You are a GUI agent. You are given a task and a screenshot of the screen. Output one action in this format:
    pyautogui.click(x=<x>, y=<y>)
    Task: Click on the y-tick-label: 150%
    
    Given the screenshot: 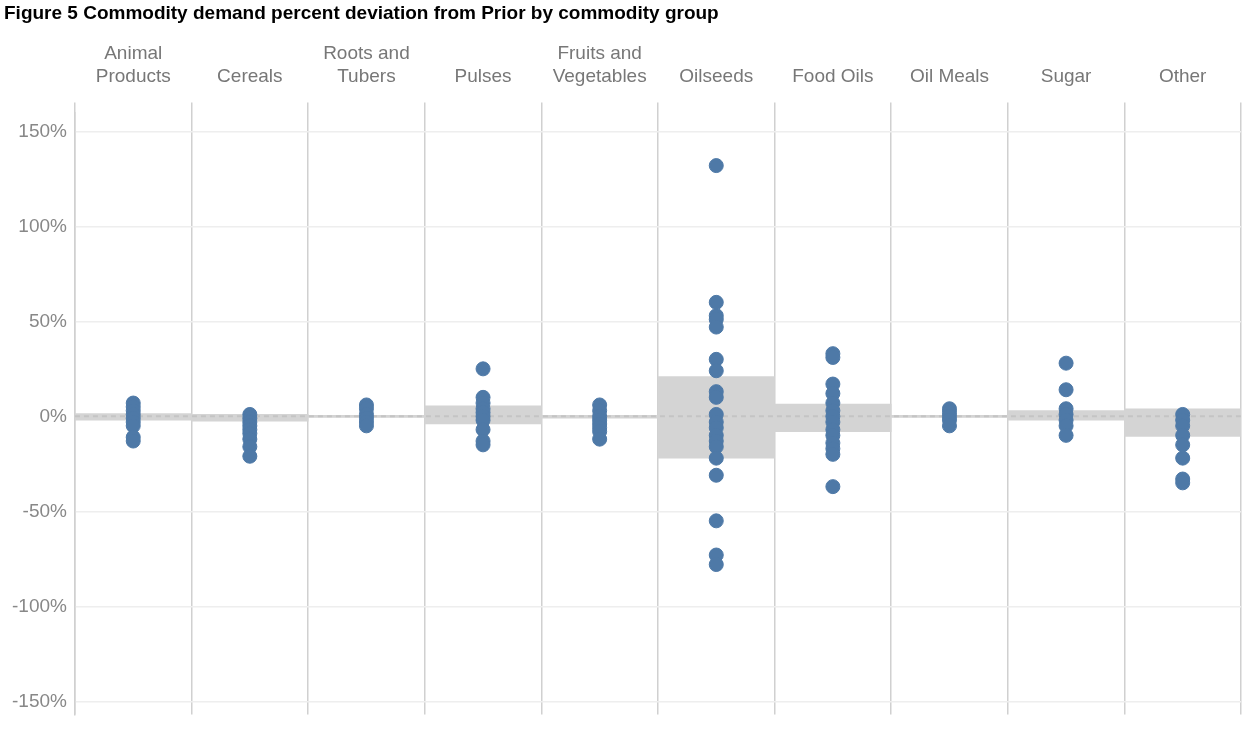 What is the action you would take?
    pyautogui.click(x=43, y=130)
    